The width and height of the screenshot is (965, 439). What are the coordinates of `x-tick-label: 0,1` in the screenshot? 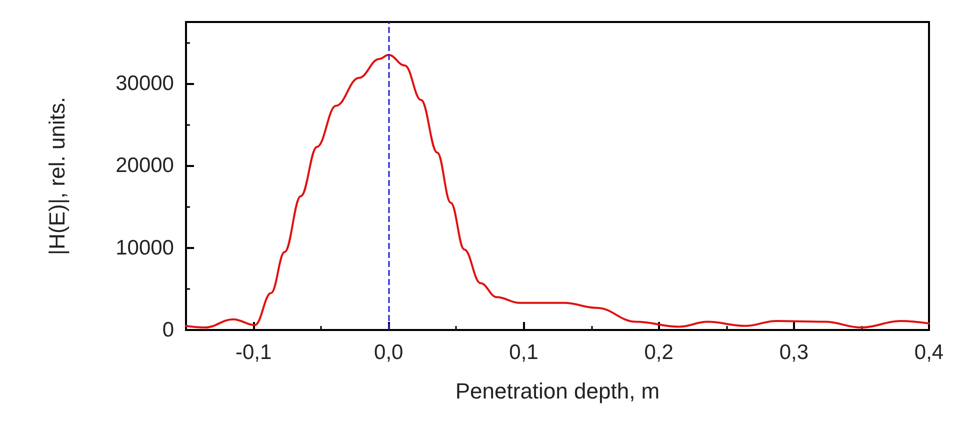 It's located at (523, 352).